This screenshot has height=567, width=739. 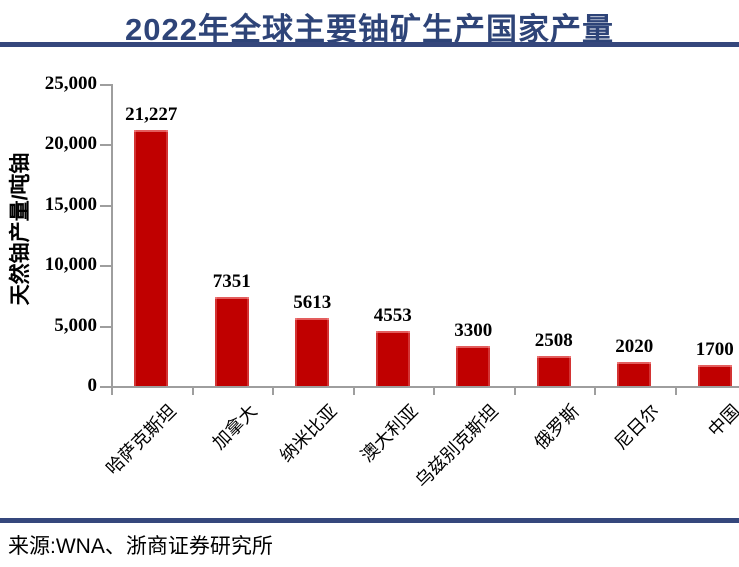 I want to click on y-tick-label: 25,000, so click(x=70, y=83).